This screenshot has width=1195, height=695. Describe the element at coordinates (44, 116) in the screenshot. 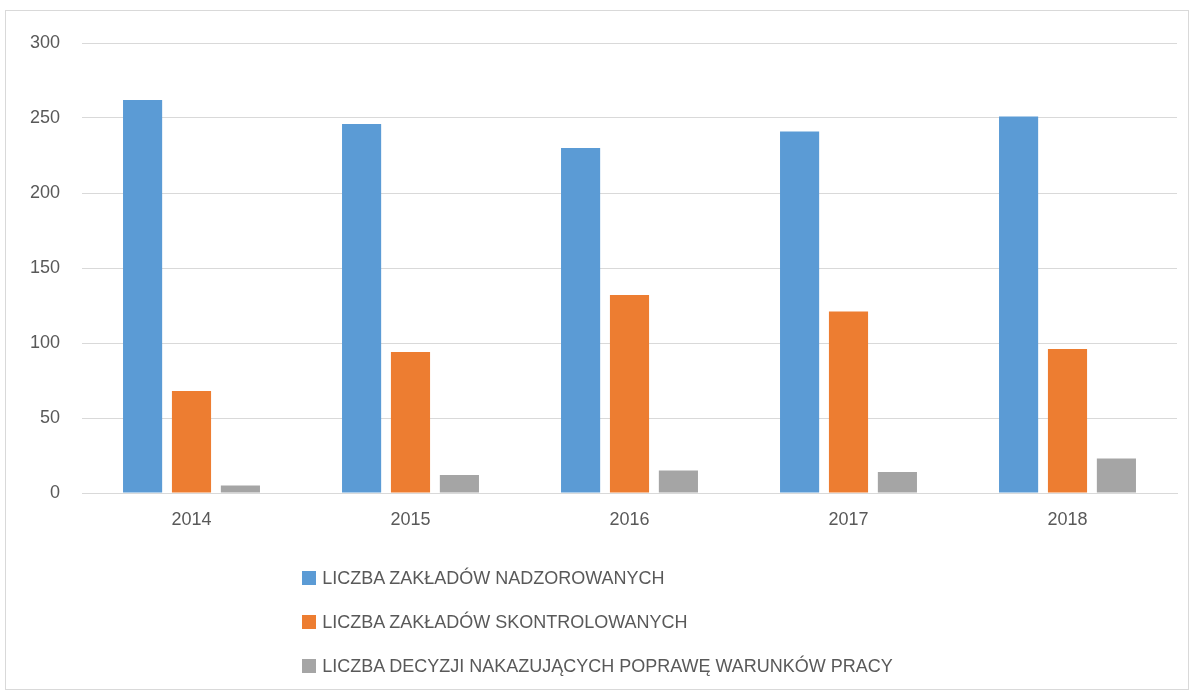

I see `y-tick-label: 250` at that location.